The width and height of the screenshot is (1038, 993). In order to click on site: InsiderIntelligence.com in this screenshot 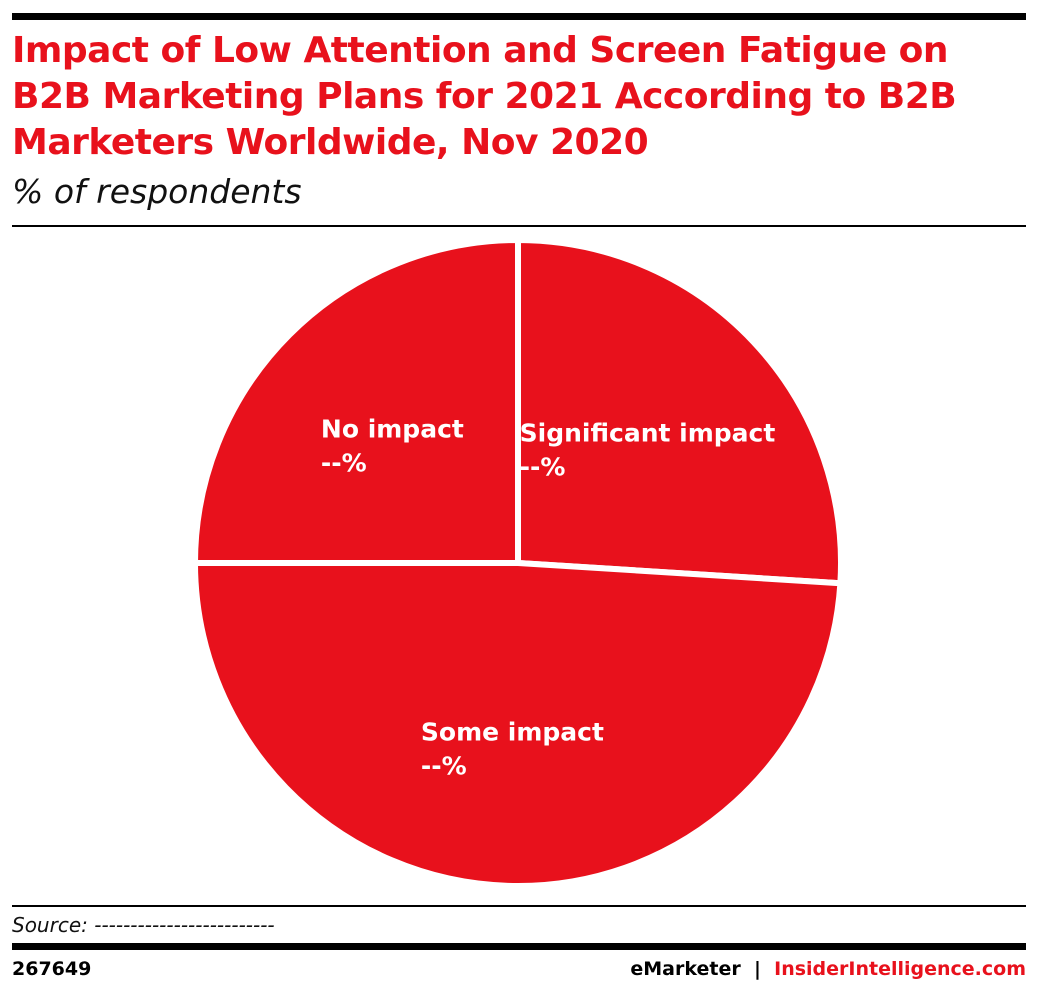, I will do `click(900, 969)`.